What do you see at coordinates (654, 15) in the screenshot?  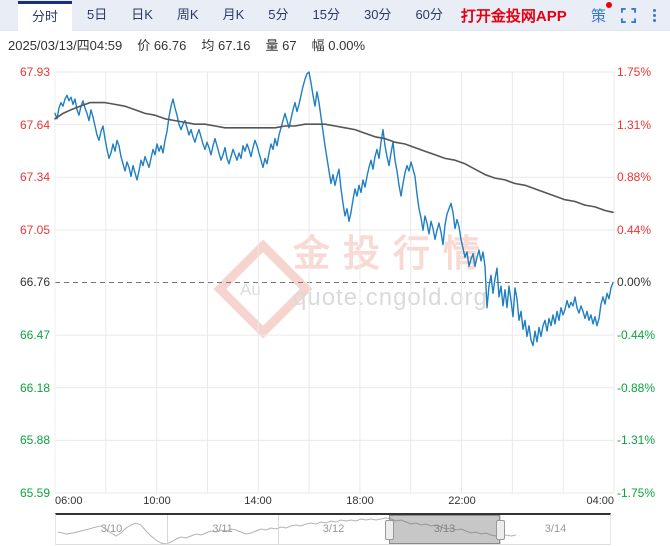 I see `more-menu-icon` at bounding box center [654, 15].